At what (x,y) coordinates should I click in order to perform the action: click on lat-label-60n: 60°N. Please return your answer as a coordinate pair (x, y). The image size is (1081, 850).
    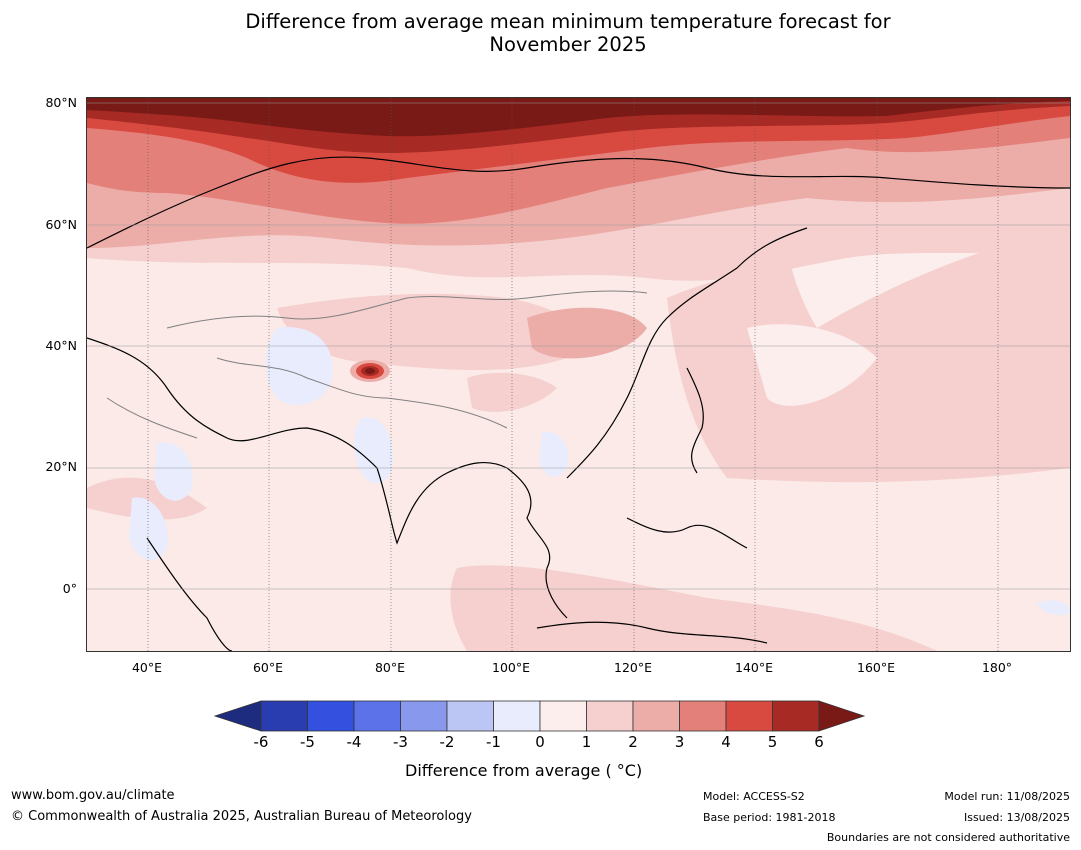
    Looking at the image, I should click on (61, 224).